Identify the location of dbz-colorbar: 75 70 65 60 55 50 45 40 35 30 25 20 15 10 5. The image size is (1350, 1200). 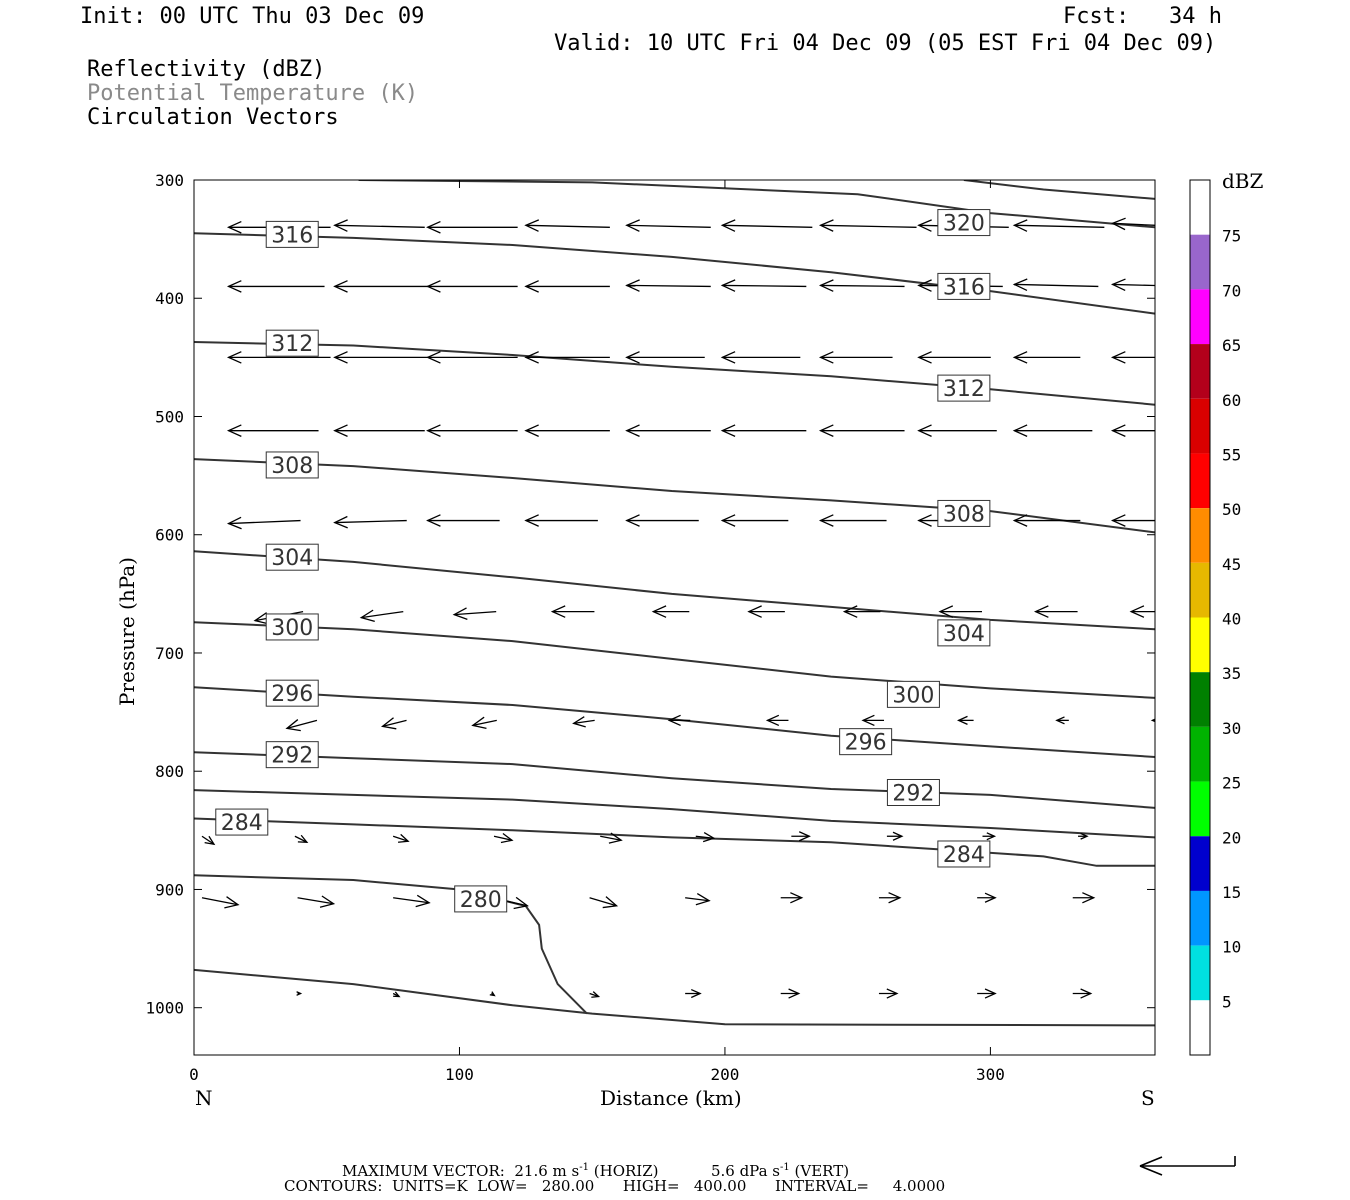
(1215, 617).